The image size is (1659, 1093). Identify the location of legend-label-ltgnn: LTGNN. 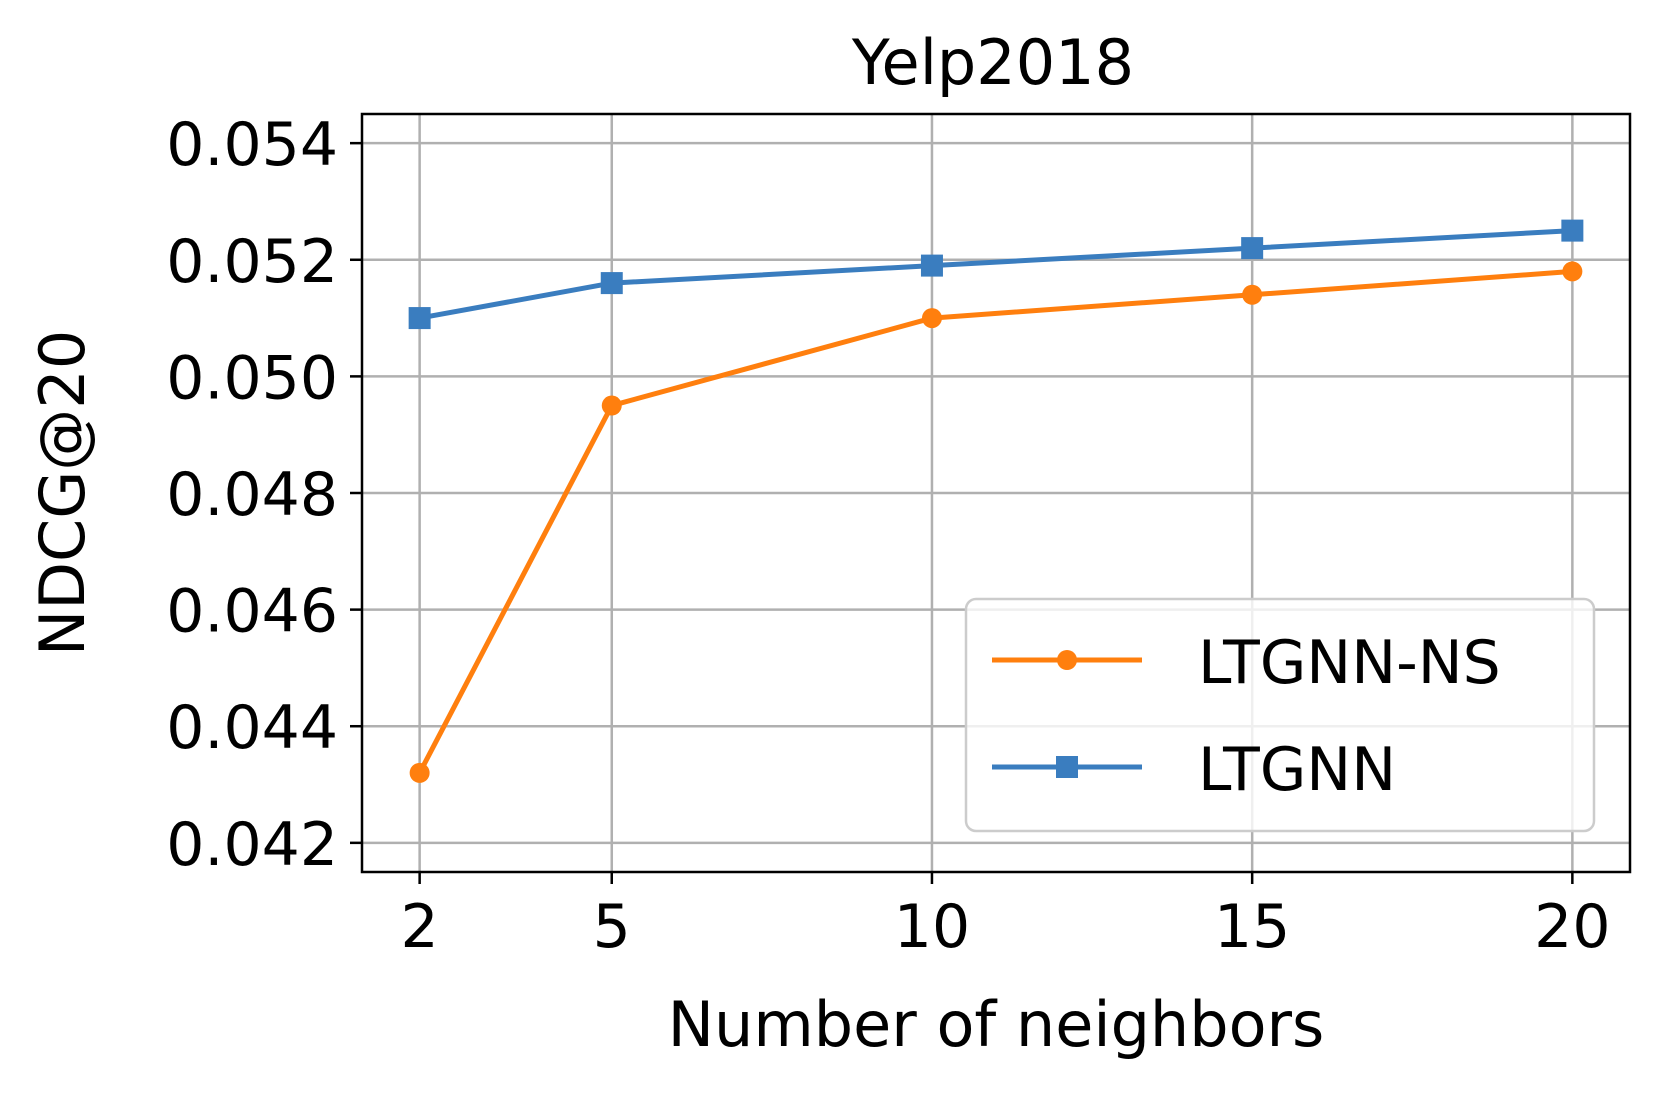
(1297, 770).